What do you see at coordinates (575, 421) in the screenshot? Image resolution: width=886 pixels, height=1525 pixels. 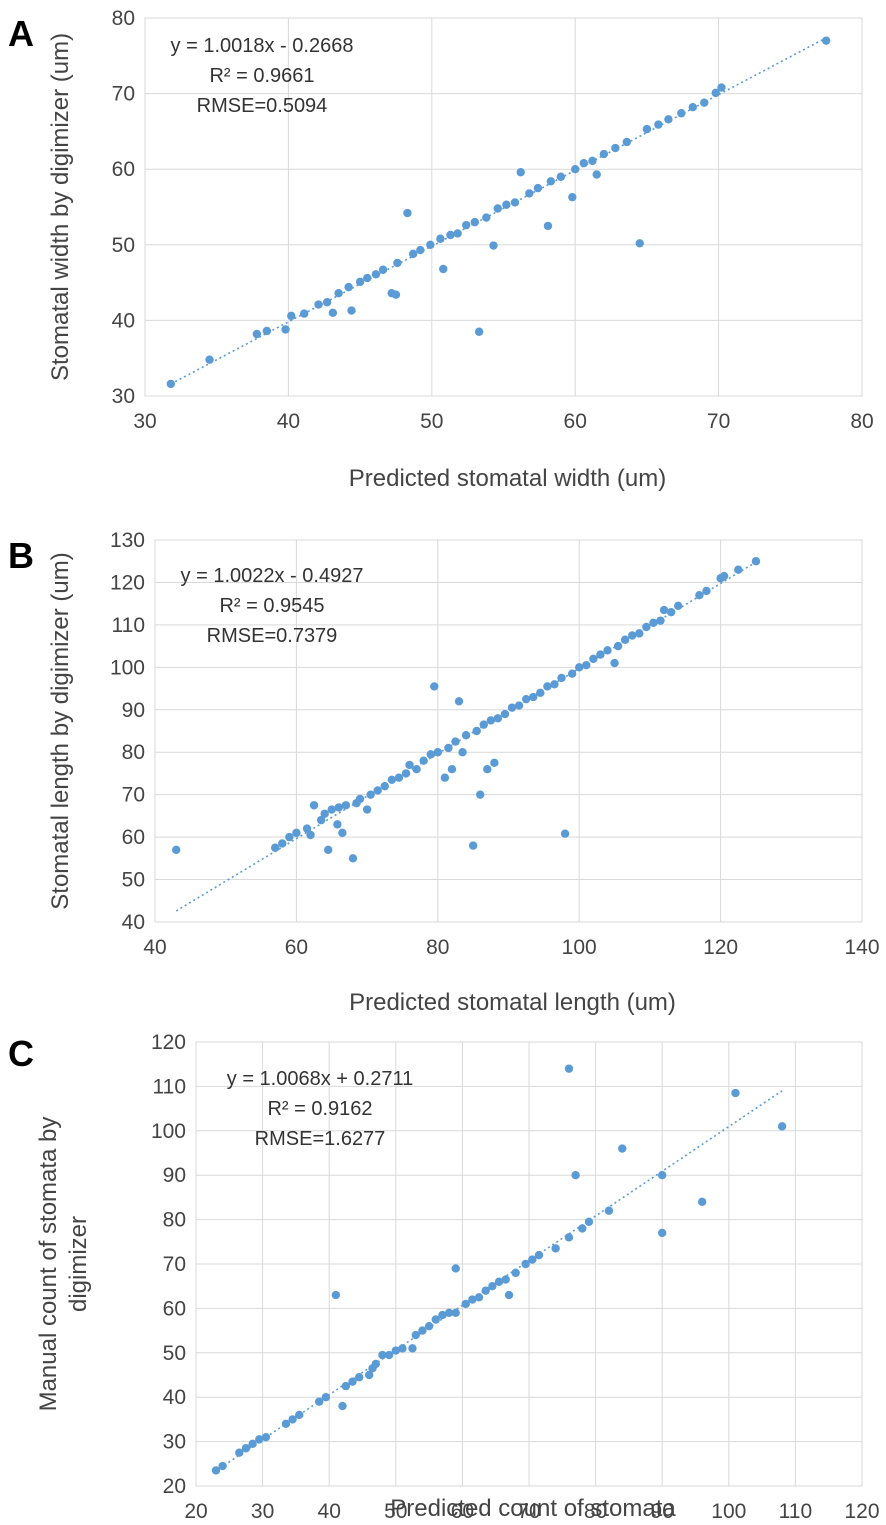 I see `panel-a-xtick-label: 60` at bounding box center [575, 421].